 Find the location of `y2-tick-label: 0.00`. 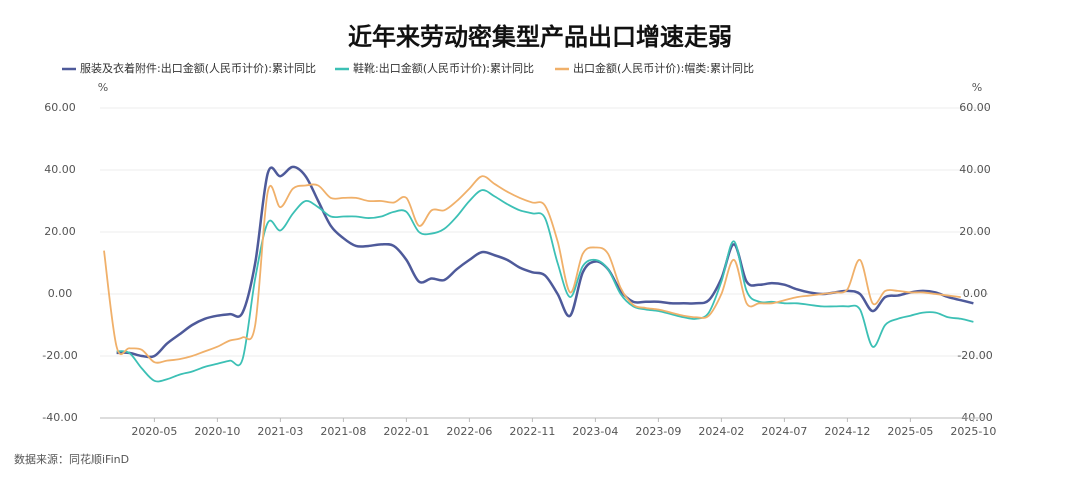

y2-tick-label: 0.00 is located at coordinates (975, 293).